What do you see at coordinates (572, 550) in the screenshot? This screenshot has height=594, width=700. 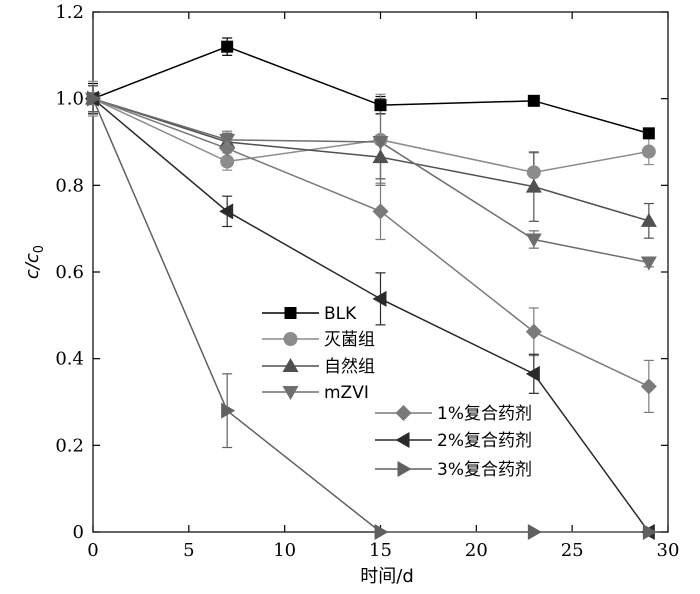 I see `x-tick-label: 25` at bounding box center [572, 550].